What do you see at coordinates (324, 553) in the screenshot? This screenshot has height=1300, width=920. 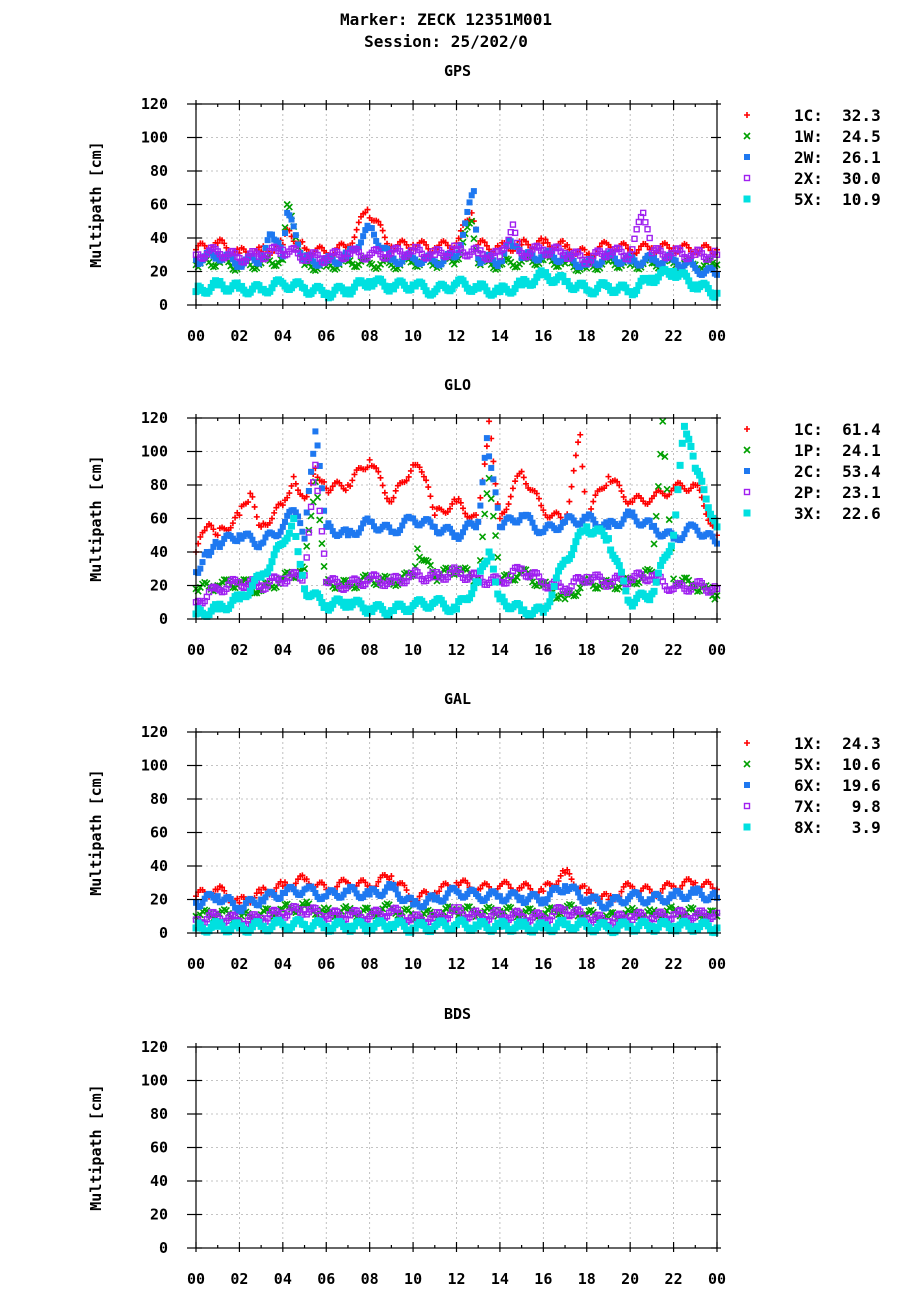 I see `data-point-2p` at bounding box center [324, 553].